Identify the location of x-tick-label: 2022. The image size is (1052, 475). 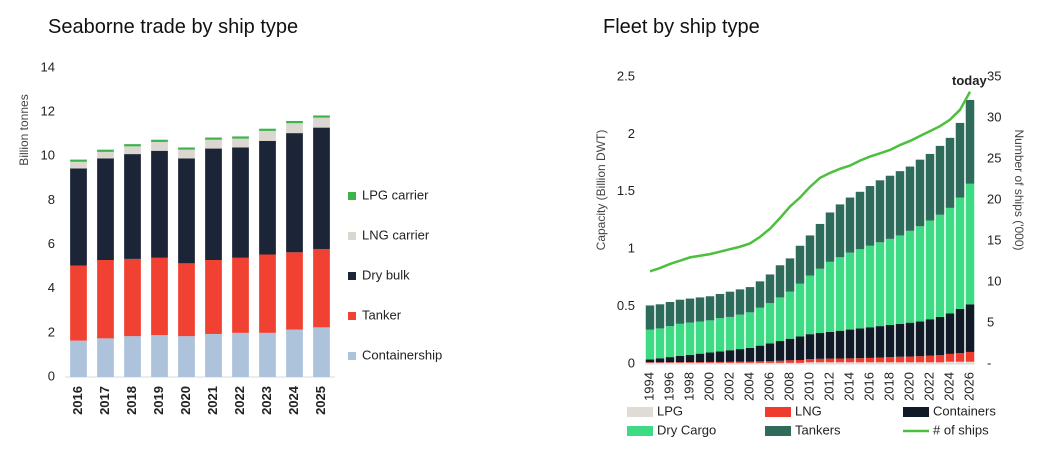
(928, 386).